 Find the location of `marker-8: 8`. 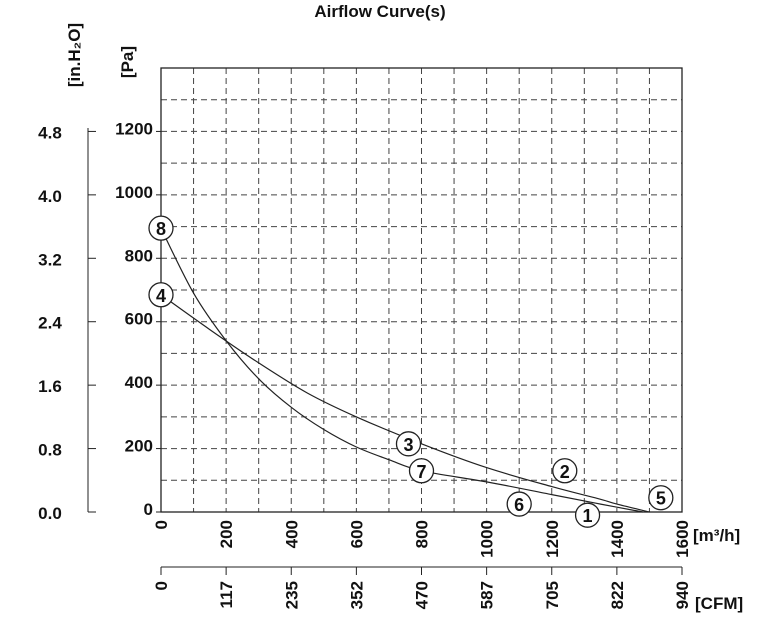

marker-8: 8 is located at coordinates (161, 228).